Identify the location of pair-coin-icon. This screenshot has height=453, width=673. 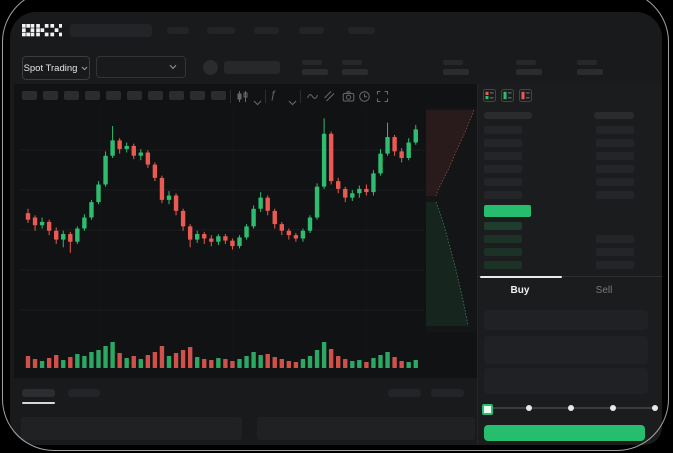
(210, 67).